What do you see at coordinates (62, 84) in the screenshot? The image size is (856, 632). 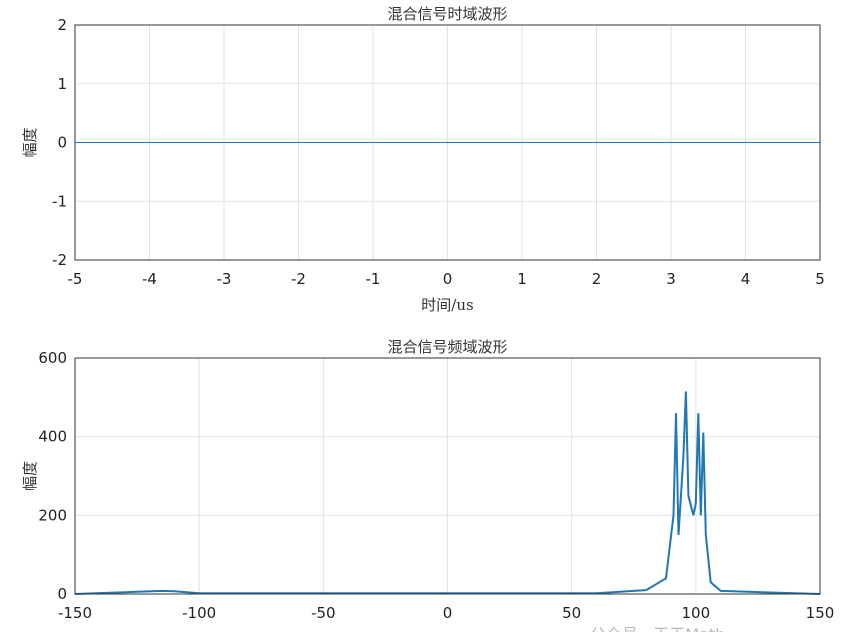 I see `time-chart-ytick-label: 1` at bounding box center [62, 84].